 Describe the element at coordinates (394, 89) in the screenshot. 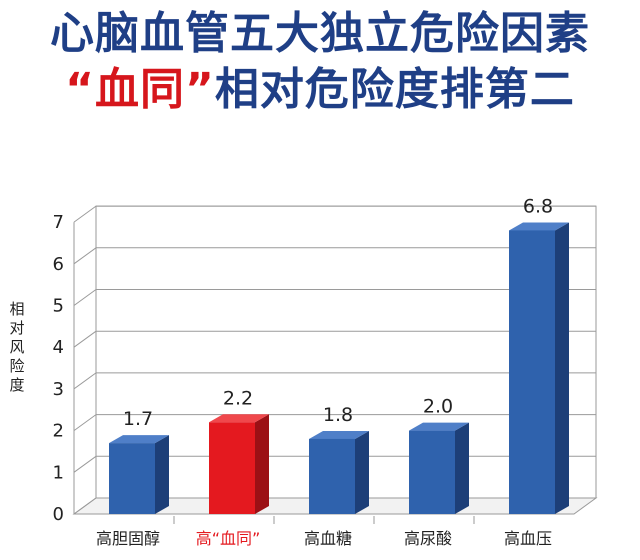

I see `title-rest: 相对危险度排第二` at that location.